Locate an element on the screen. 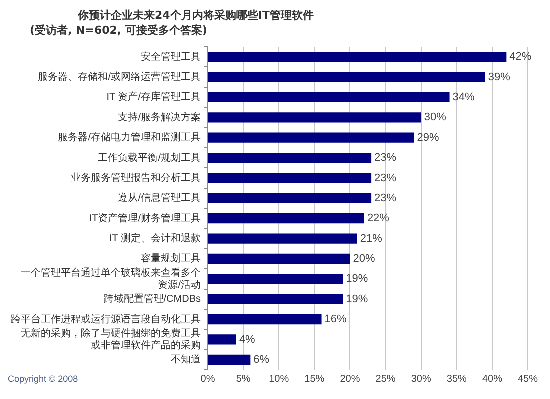 The height and width of the screenshot is (399, 550). data-label: 39% is located at coordinates (499, 77).